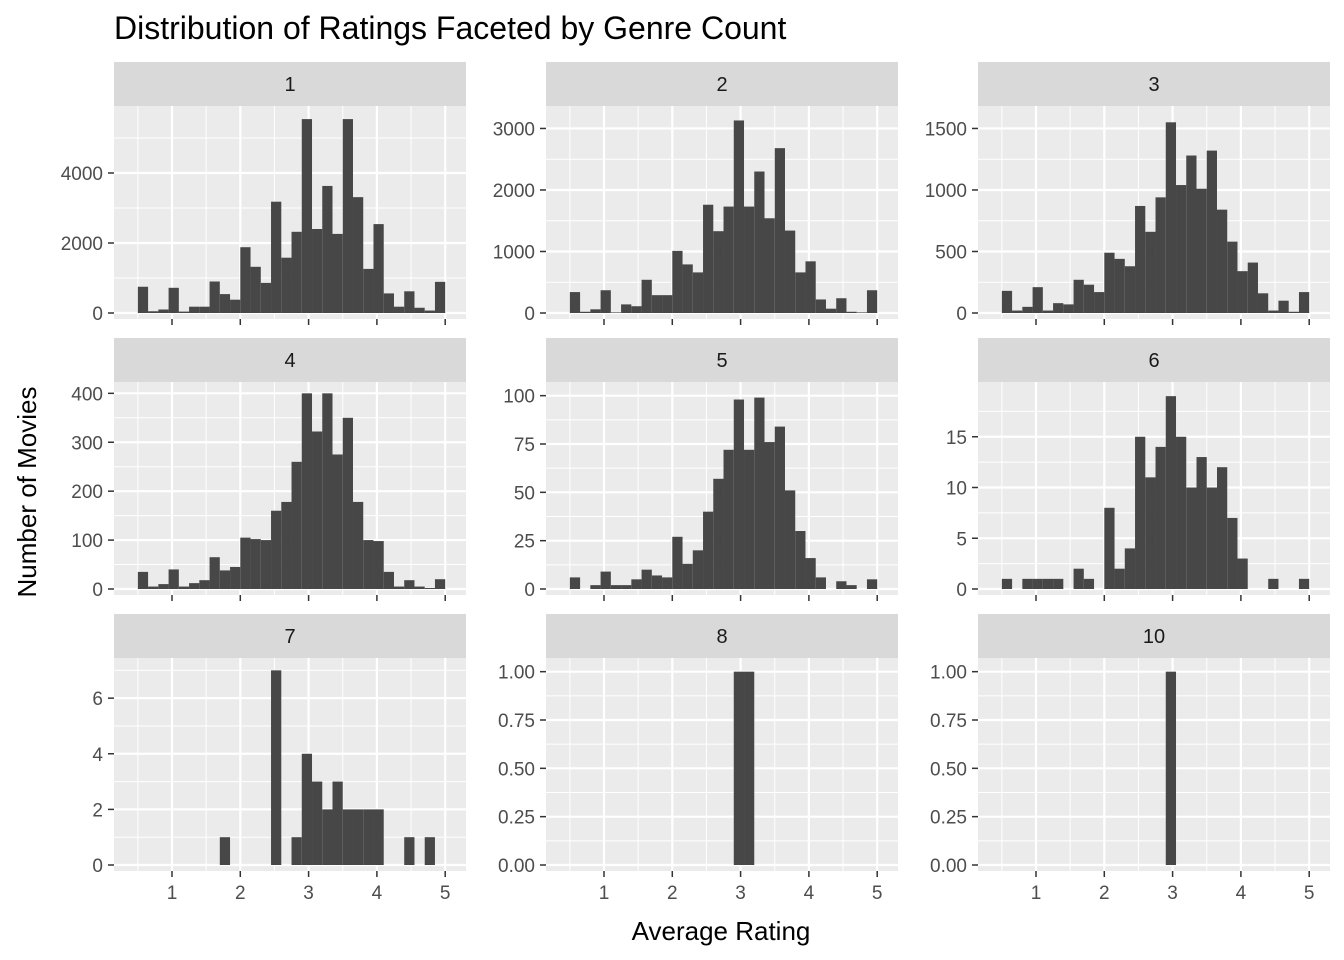 Image resolution: width=1344 pixels, height=960 pixels. Describe the element at coordinates (956, 489) in the screenshot. I see `y-tick-label: 10` at that location.